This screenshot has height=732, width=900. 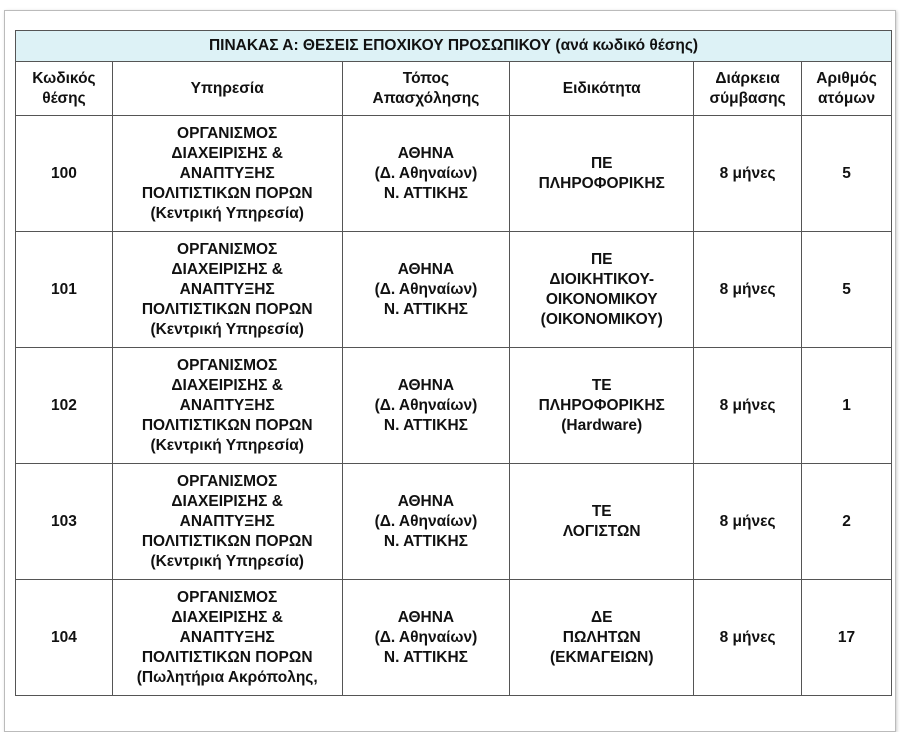 I want to click on header-cell: Διάρκεια σύμβασης, so click(x=748, y=88).